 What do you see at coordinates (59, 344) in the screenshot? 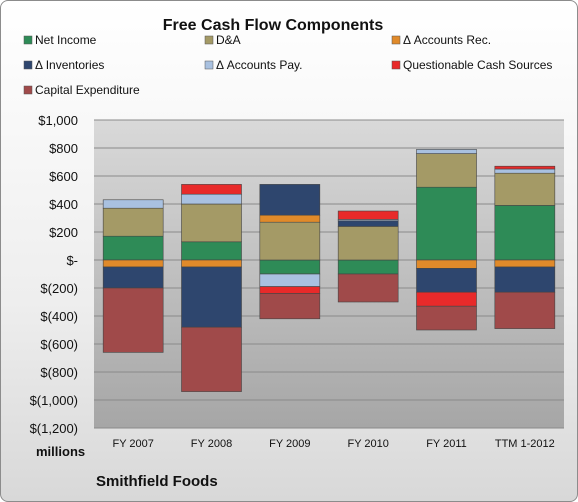
I see `y-tick-label: $(600)` at bounding box center [59, 344].